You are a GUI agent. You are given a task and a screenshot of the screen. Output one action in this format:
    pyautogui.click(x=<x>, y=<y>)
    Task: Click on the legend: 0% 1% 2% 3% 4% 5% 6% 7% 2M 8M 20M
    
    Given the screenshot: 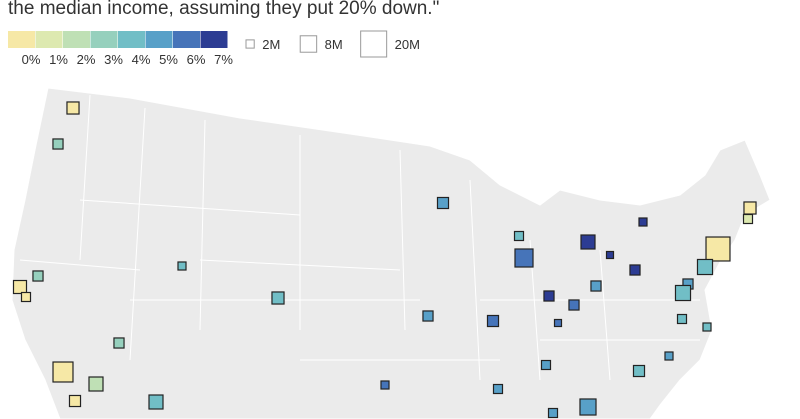 What is the action you would take?
    pyautogui.click(x=214, y=48)
    